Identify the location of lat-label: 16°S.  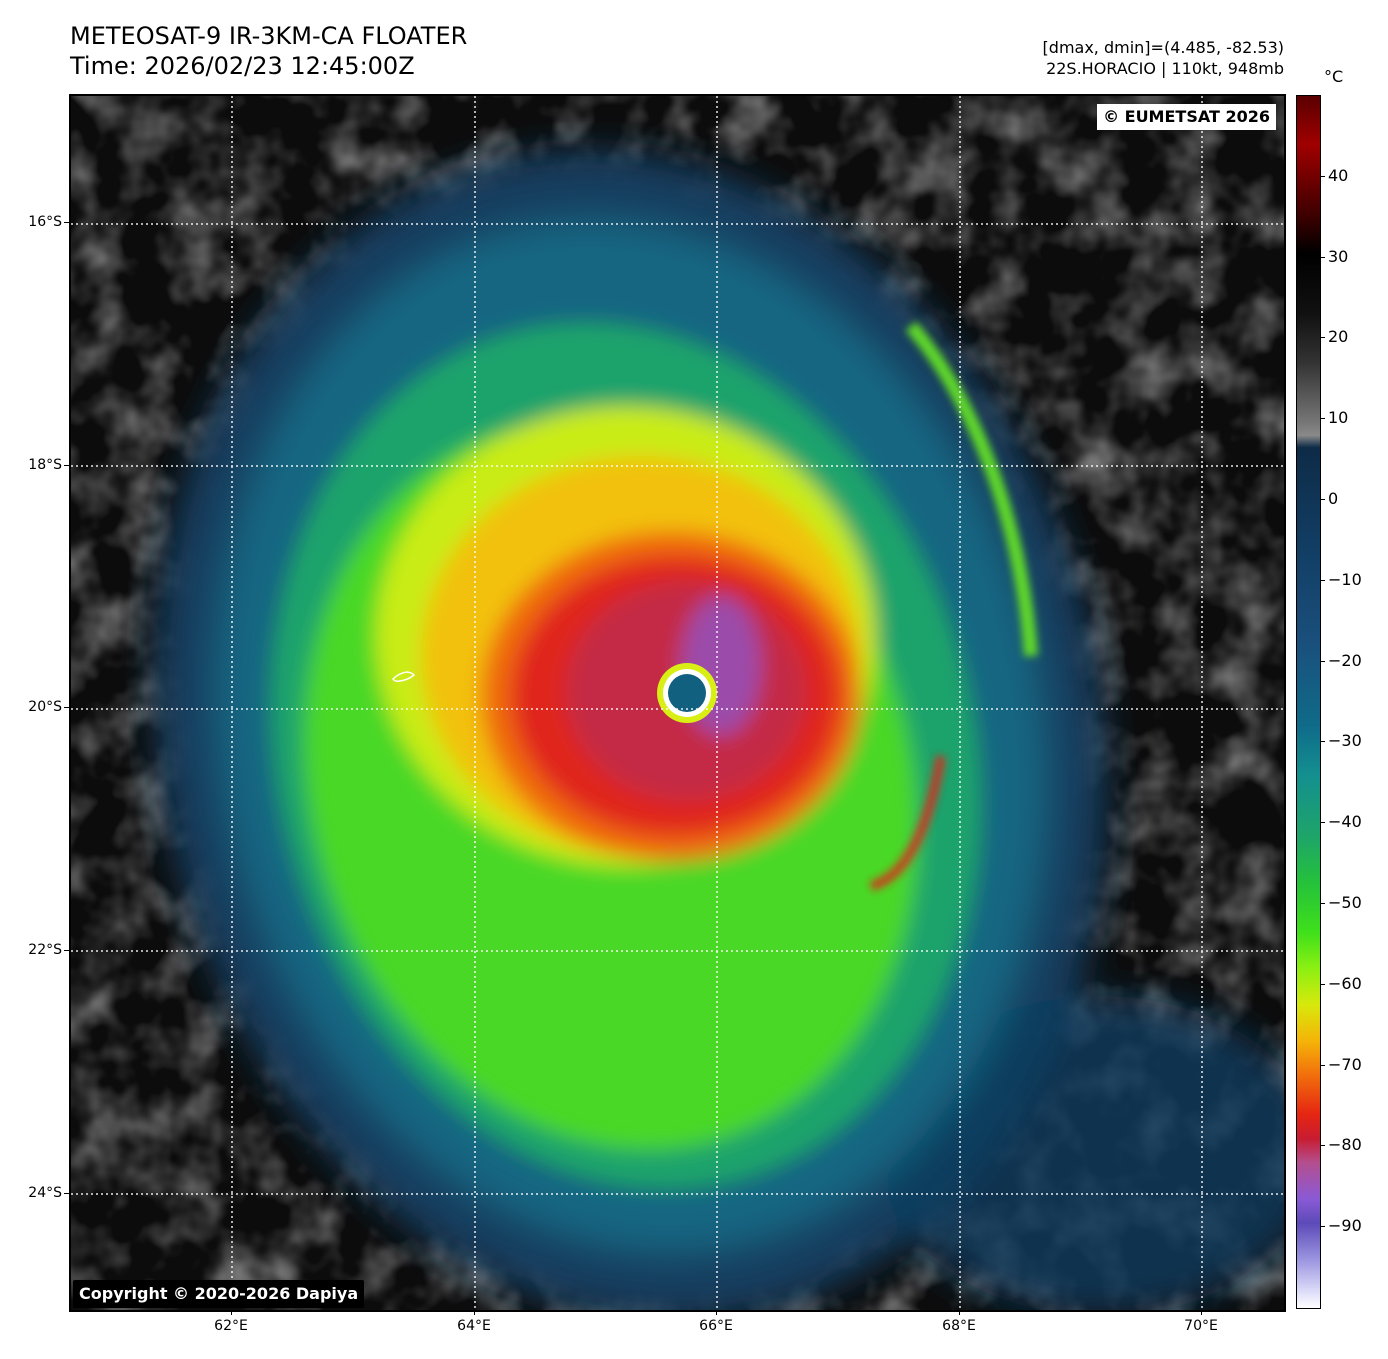
(45, 222).